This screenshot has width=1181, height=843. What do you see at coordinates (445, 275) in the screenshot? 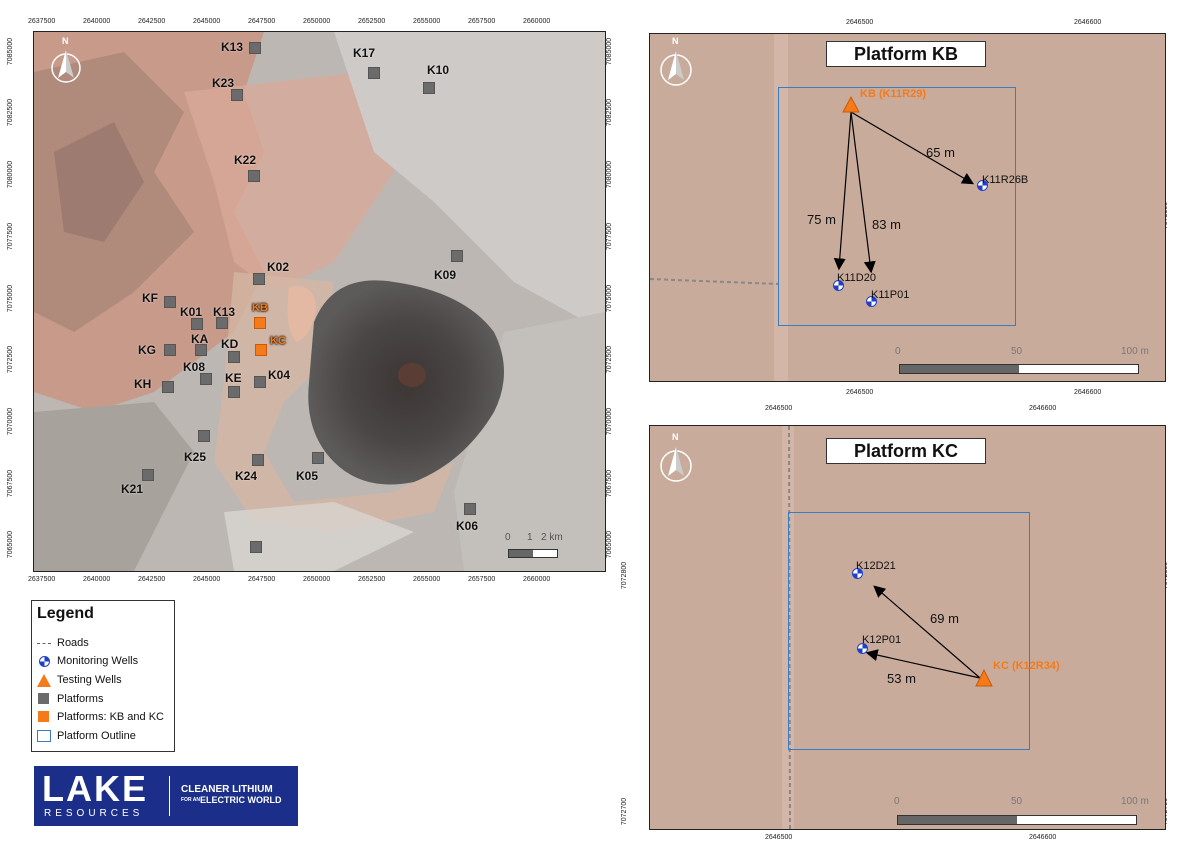
I see `platform-label: K09` at bounding box center [445, 275].